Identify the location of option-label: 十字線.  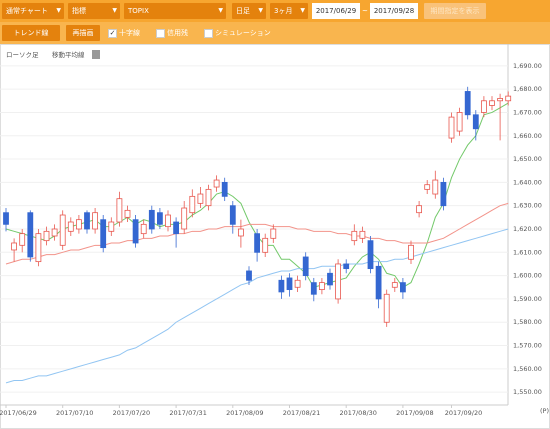
(129, 33).